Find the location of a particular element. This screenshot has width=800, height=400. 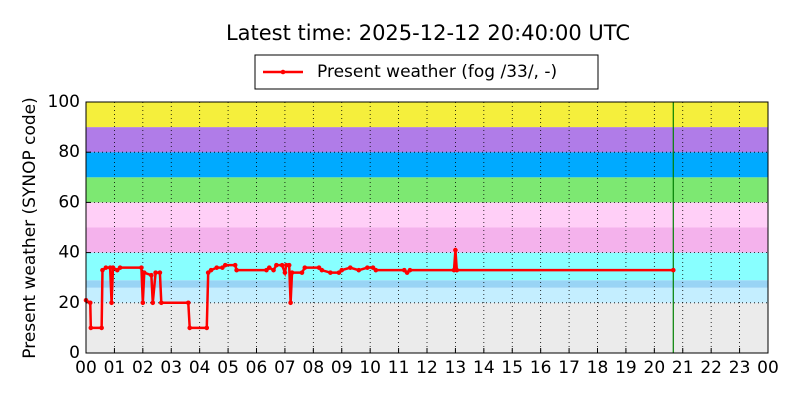

x-tick-label: 14 is located at coordinates (484, 368).